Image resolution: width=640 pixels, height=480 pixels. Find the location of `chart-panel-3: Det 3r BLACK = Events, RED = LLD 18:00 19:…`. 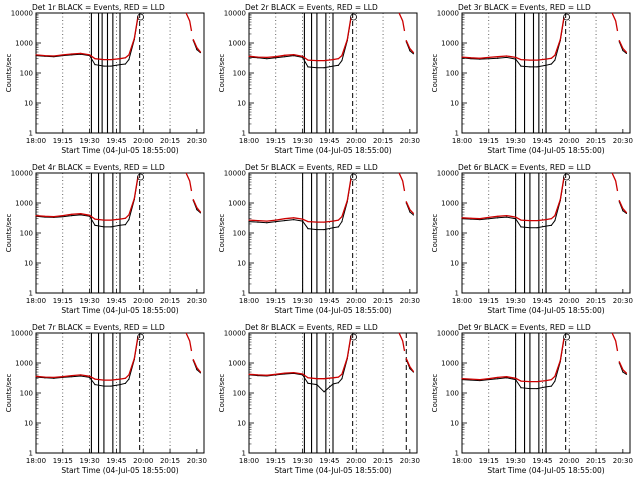

chart-panel-3: Det 3r BLACK = Events, RED = LLD 18:00 19:… is located at coordinates (532, 79).